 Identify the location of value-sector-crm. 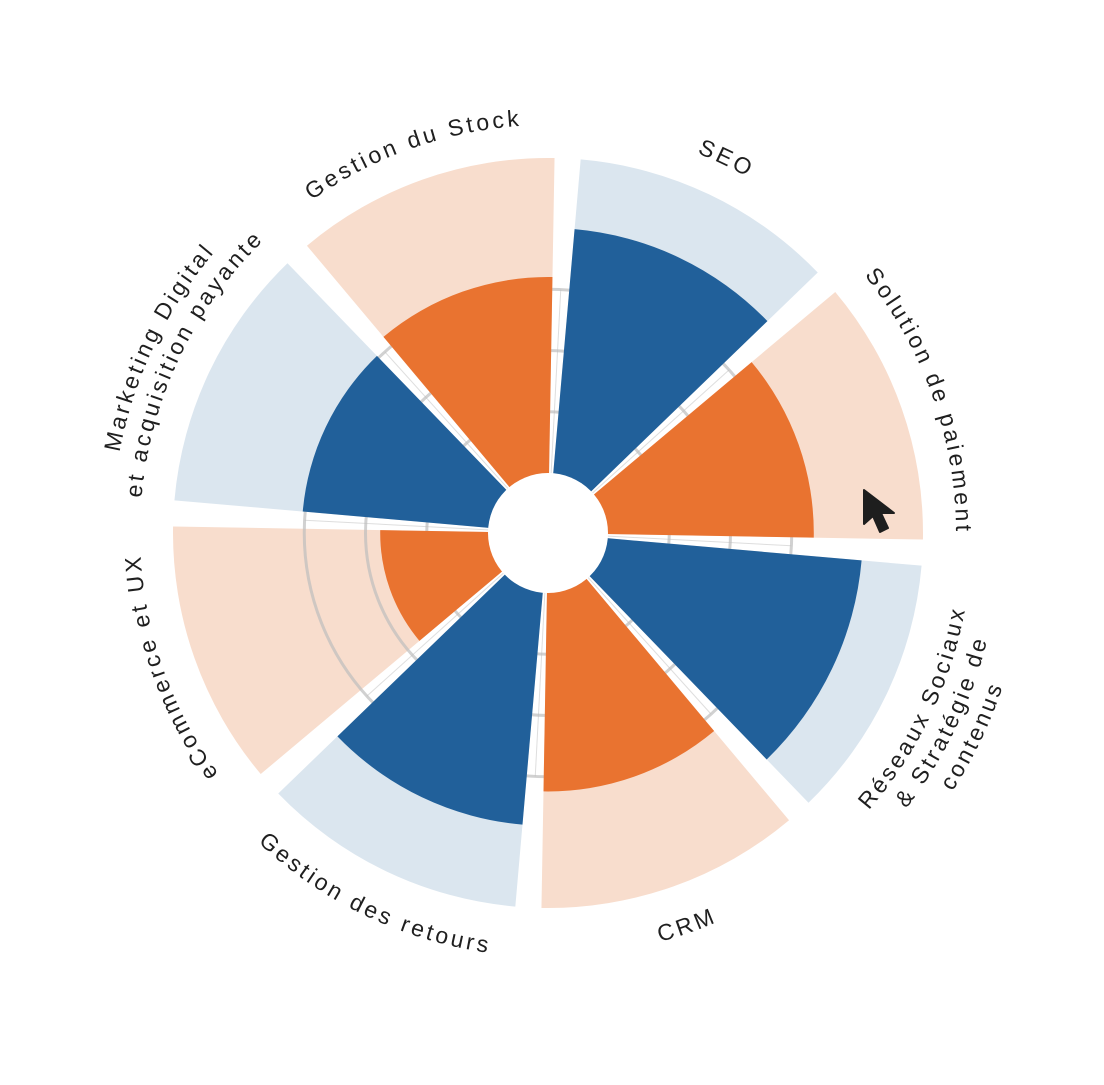
(629, 684).